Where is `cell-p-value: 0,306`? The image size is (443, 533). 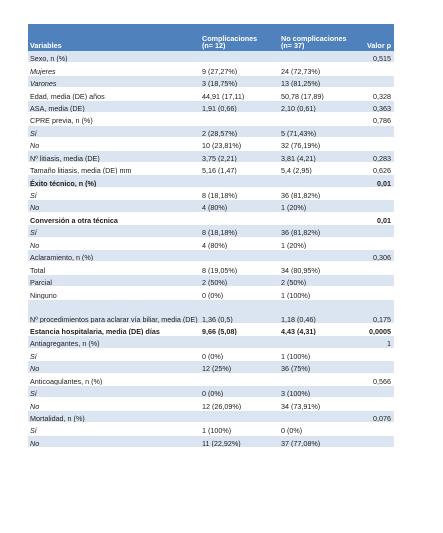
cell-p-value: 0,306 is located at coordinates (373, 256).